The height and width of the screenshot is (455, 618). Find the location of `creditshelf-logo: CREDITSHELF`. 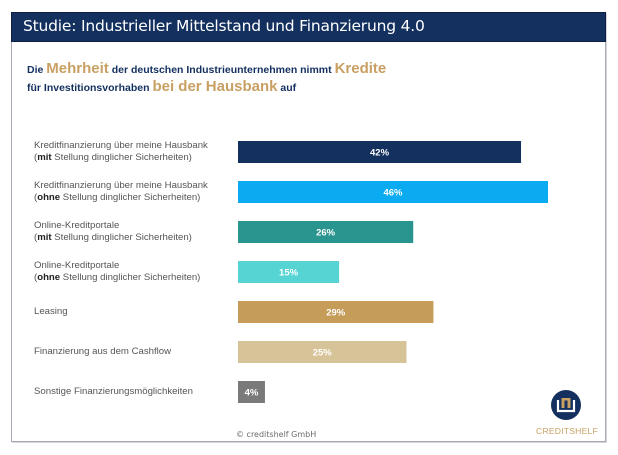

creditshelf-logo: CREDITSHELF is located at coordinates (567, 416).